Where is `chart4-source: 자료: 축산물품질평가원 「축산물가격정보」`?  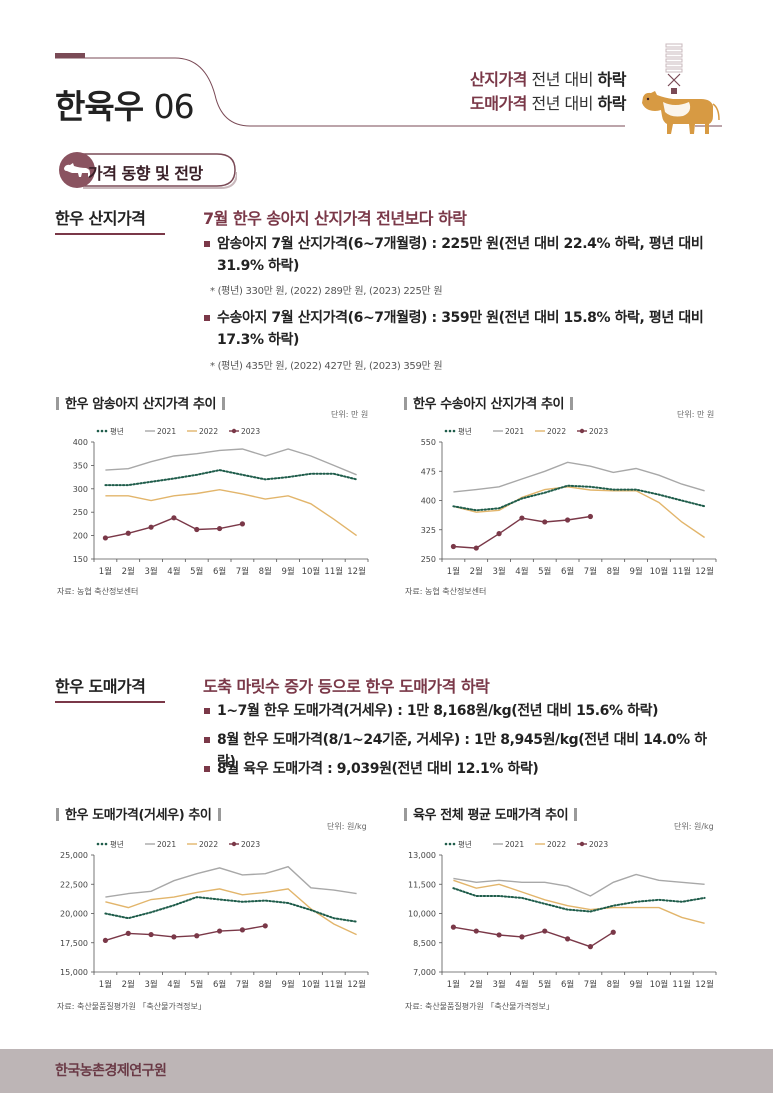 chart4-source: 자료: 축산물품질평가원 「축산물가격정보」 is located at coordinates (479, 1006).